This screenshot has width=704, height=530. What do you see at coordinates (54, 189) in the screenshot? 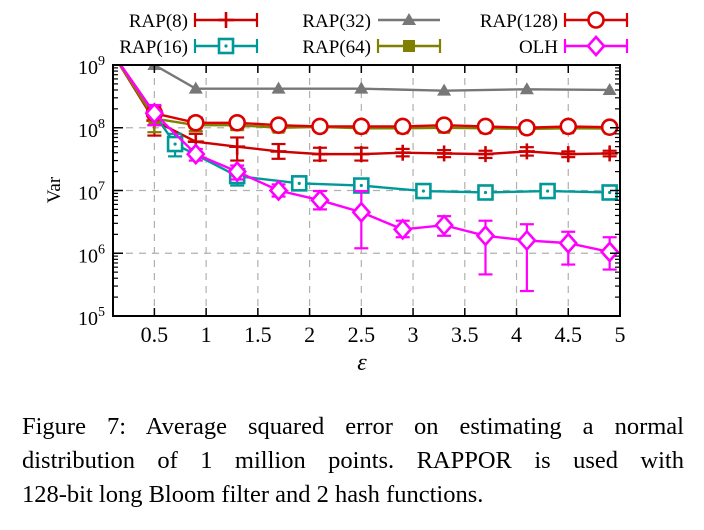
I see `y-axis-label: Var` at bounding box center [54, 189].